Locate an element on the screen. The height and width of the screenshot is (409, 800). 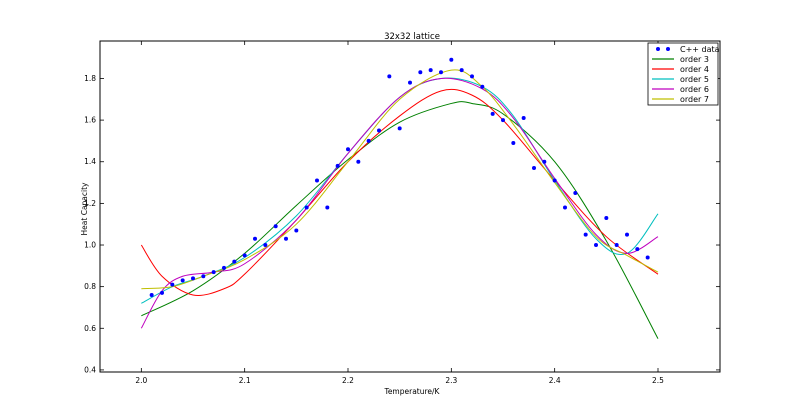
y-tick-label: 0.8 is located at coordinates (90, 286).